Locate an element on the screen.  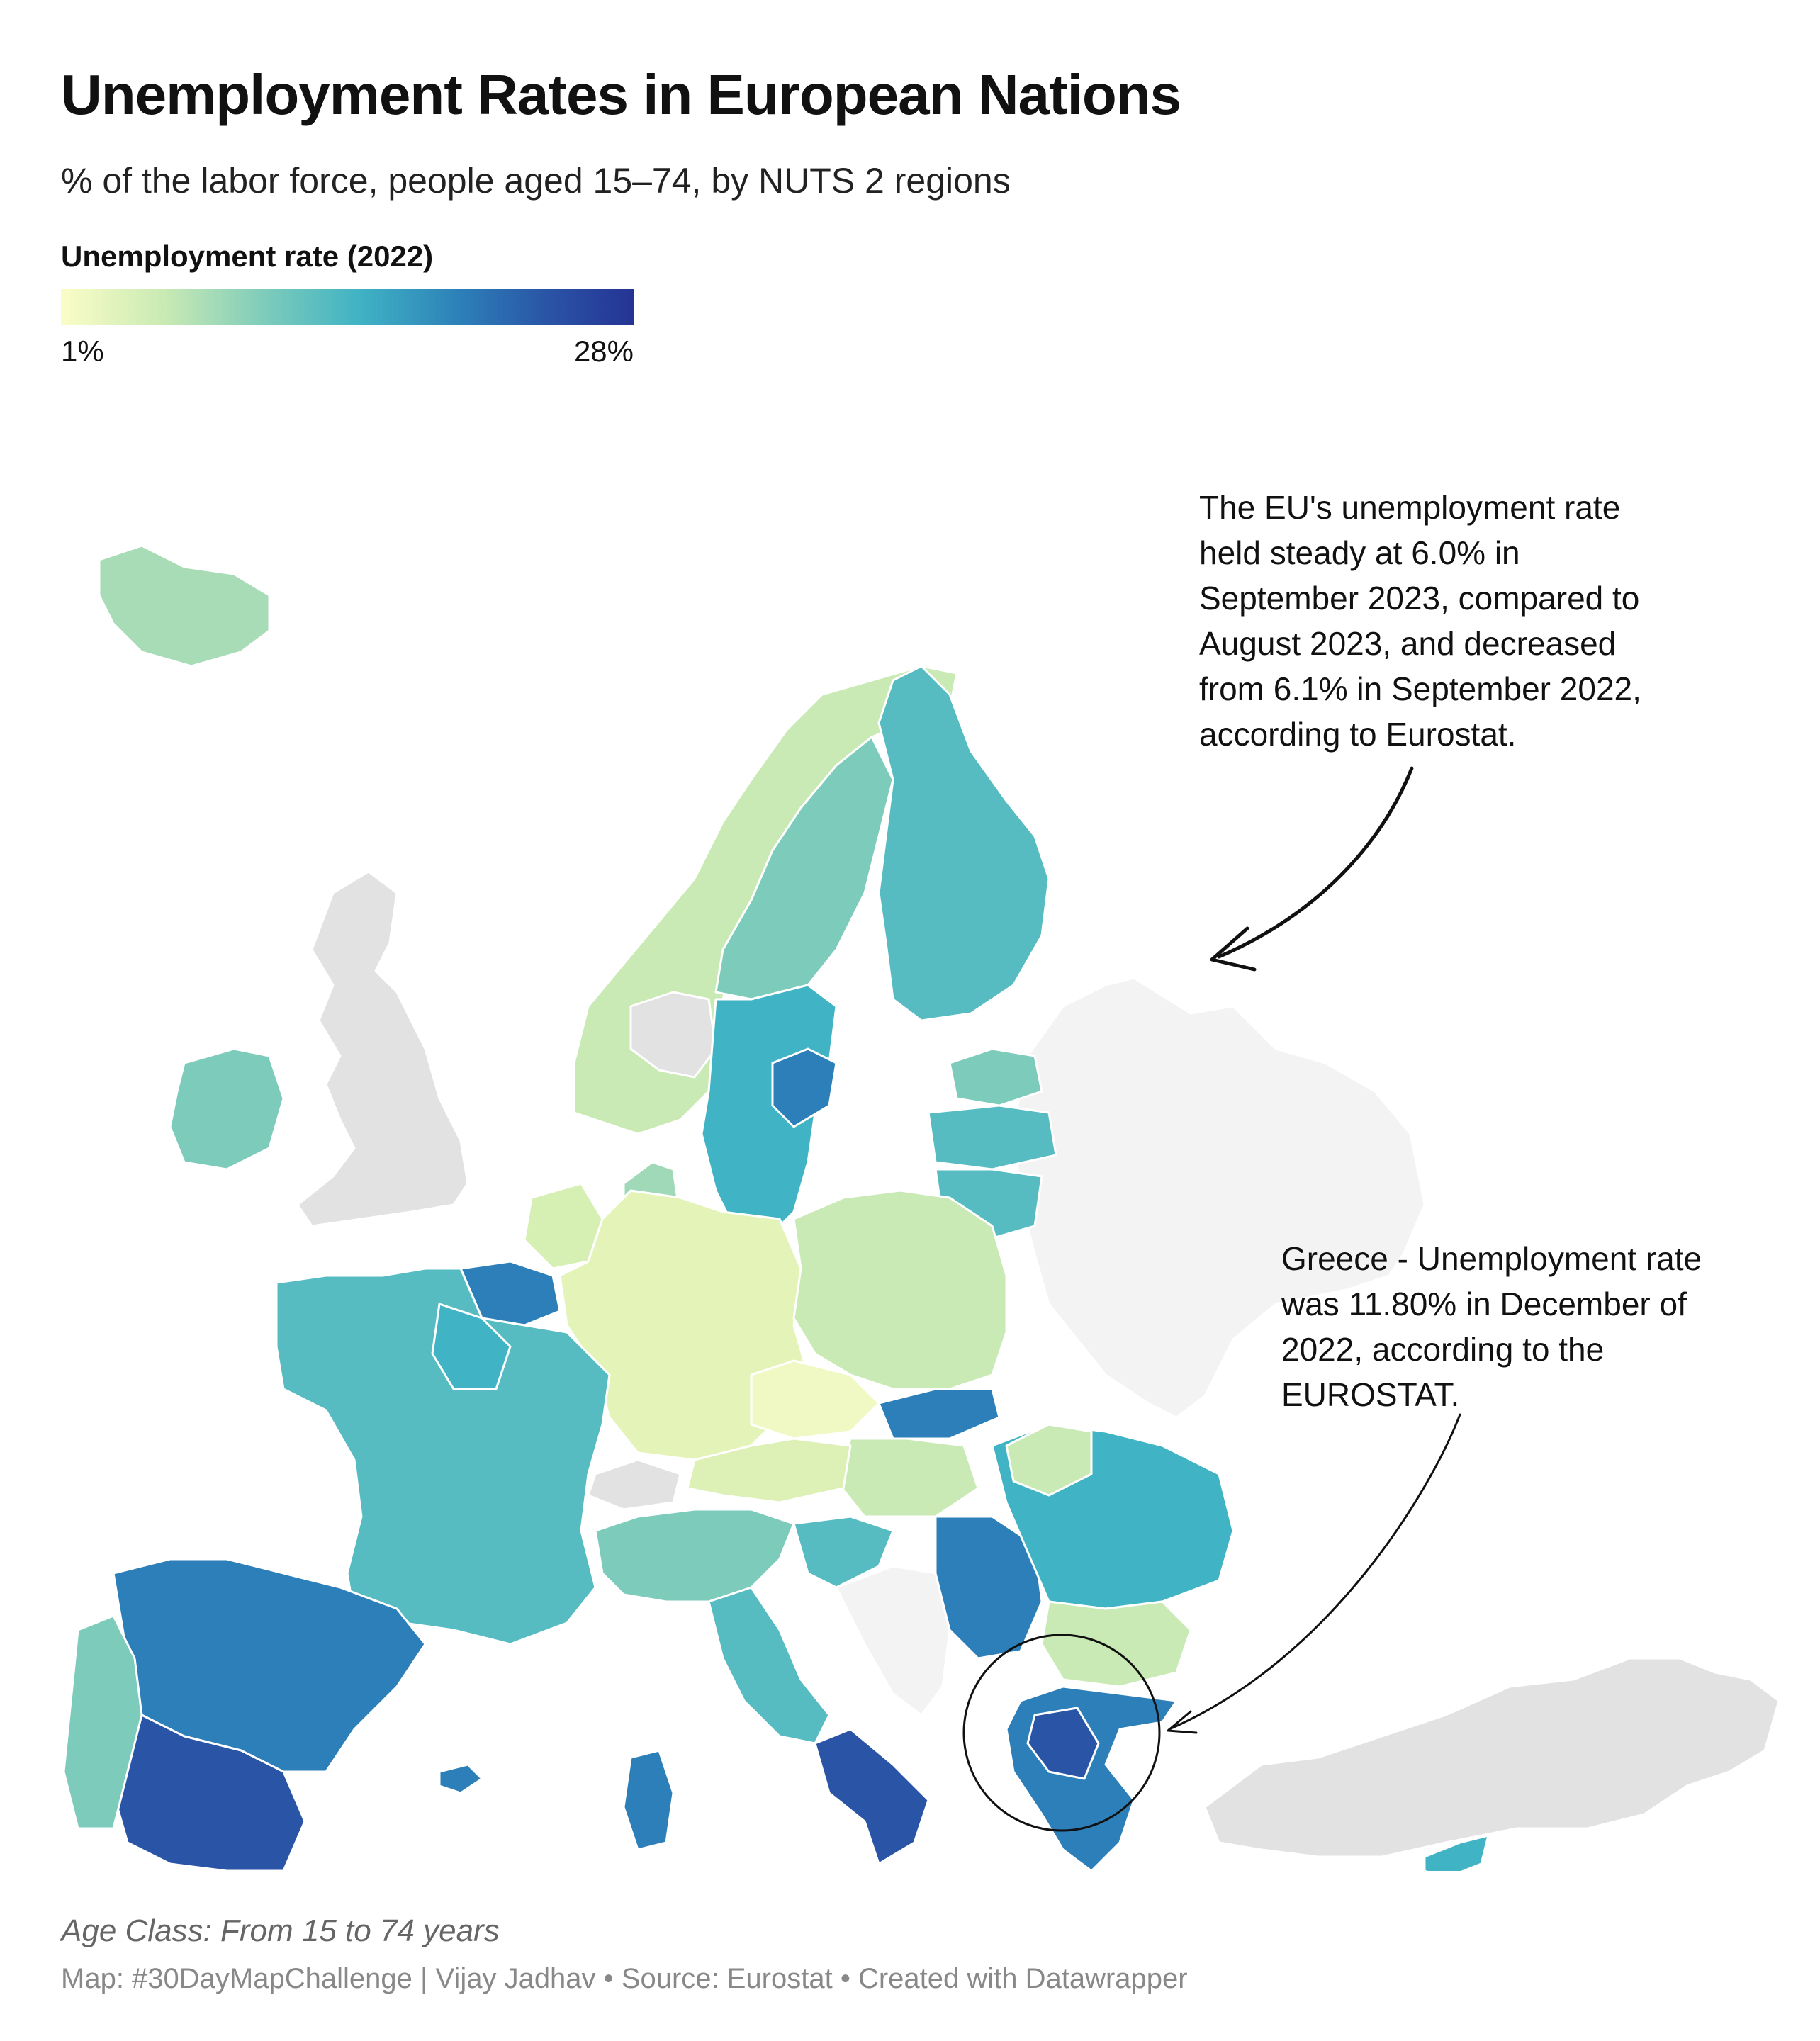
region-germany is located at coordinates (683, 1325).